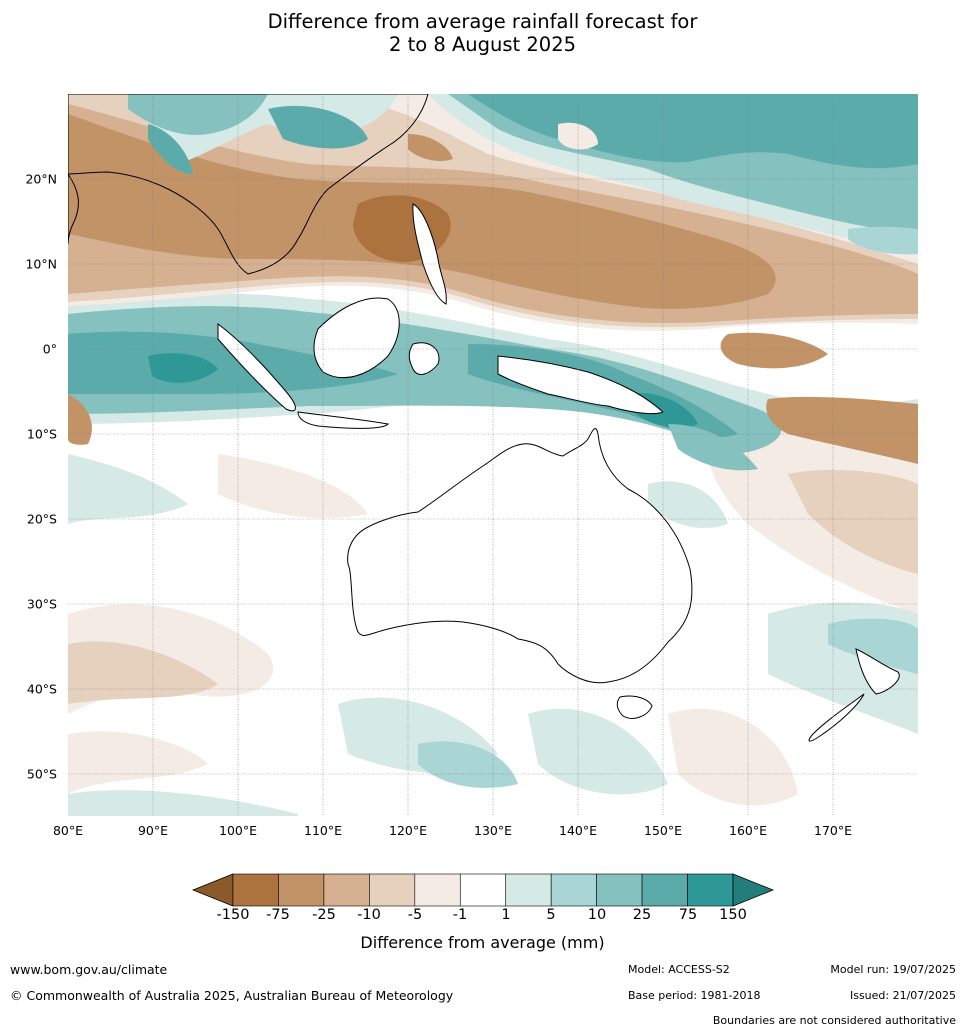 This screenshot has height=1035, width=965. I want to click on lat-label-20n: 20°N, so click(41, 179).